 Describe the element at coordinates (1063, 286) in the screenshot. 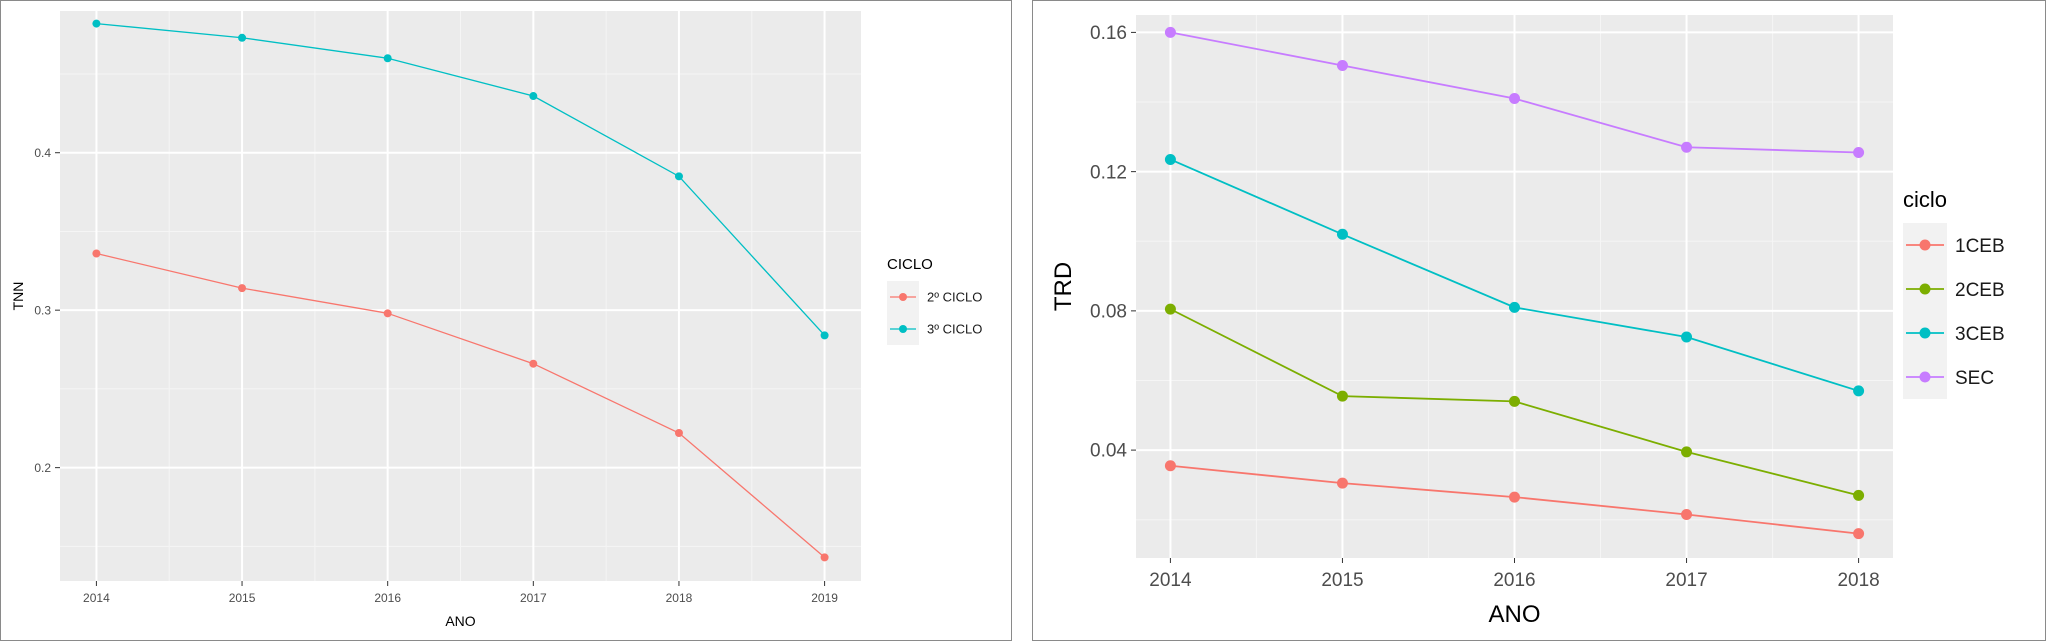

I see `y-axis-title: TRD` at that location.